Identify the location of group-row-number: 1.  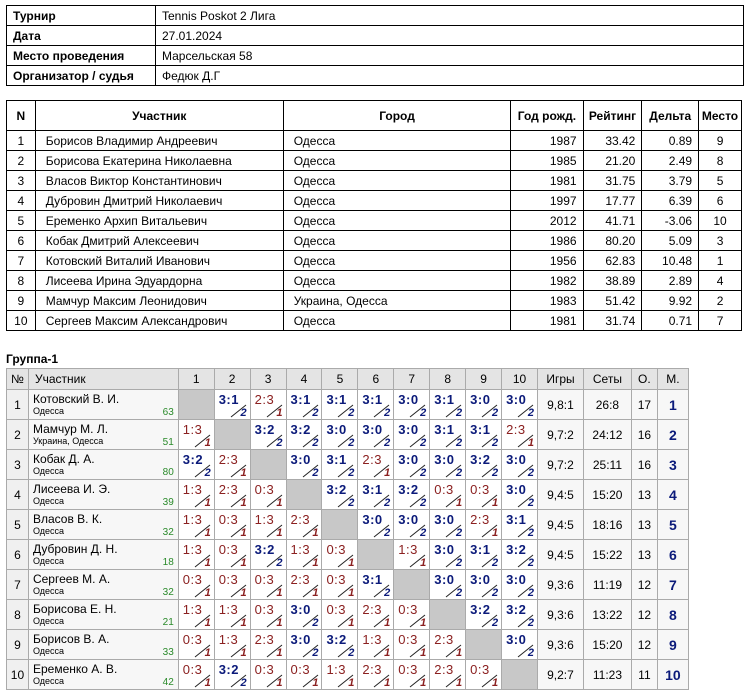
(17, 404).